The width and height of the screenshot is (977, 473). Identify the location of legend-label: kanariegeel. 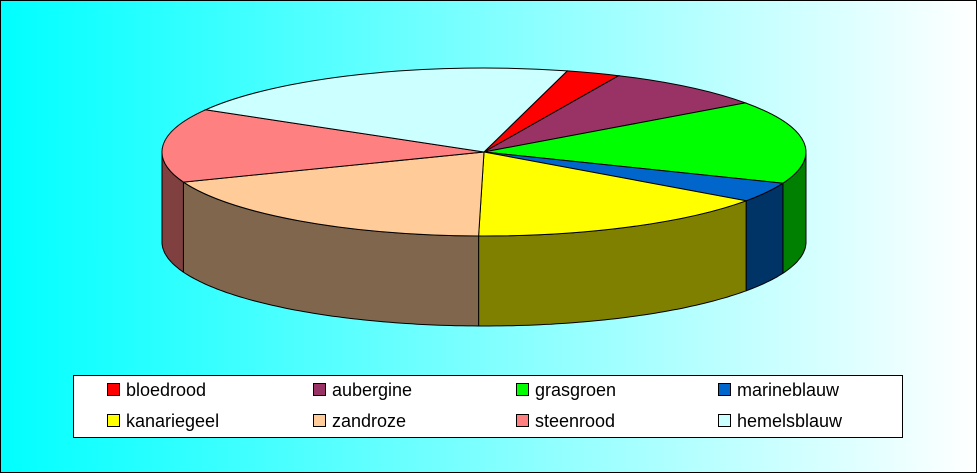
(172, 421).